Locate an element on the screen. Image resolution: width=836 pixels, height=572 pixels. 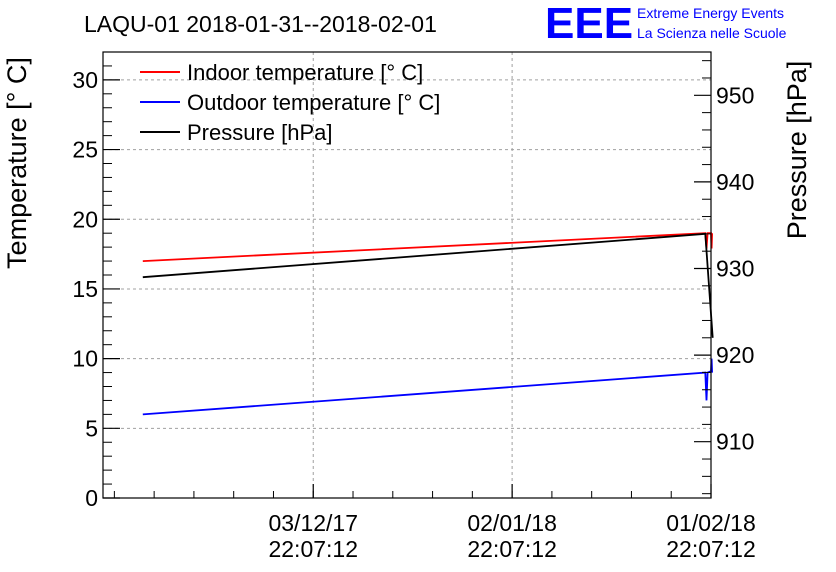
y-left-tick-label: 10 is located at coordinates (85, 359).